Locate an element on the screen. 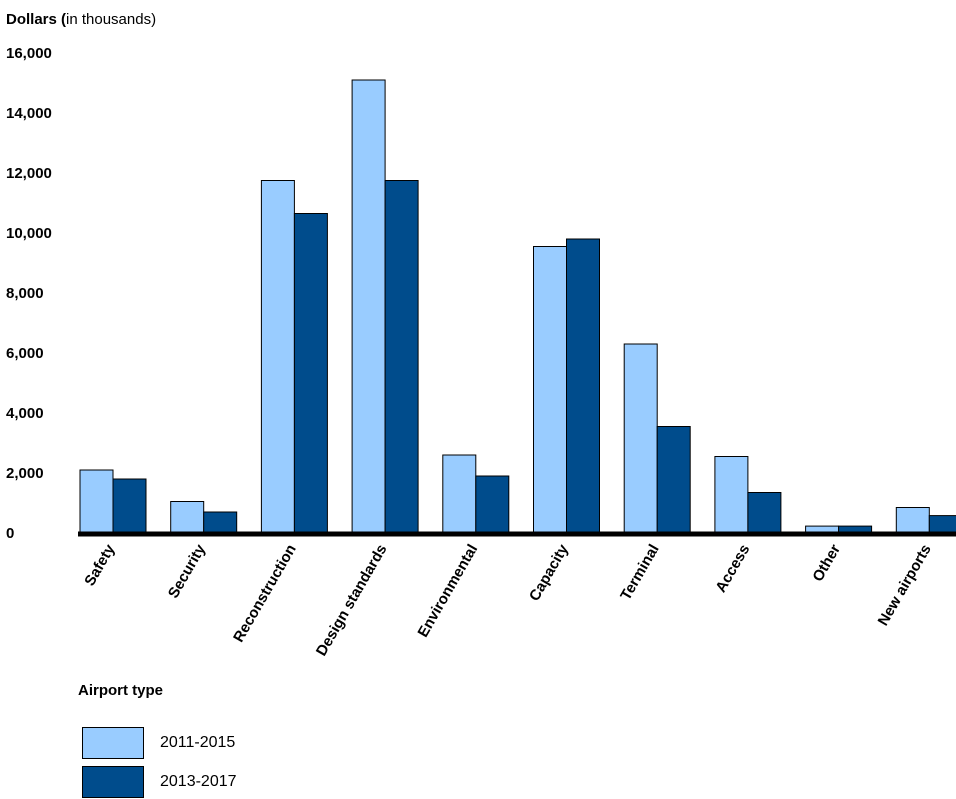  x-category-label: New airports is located at coordinates (905, 585).